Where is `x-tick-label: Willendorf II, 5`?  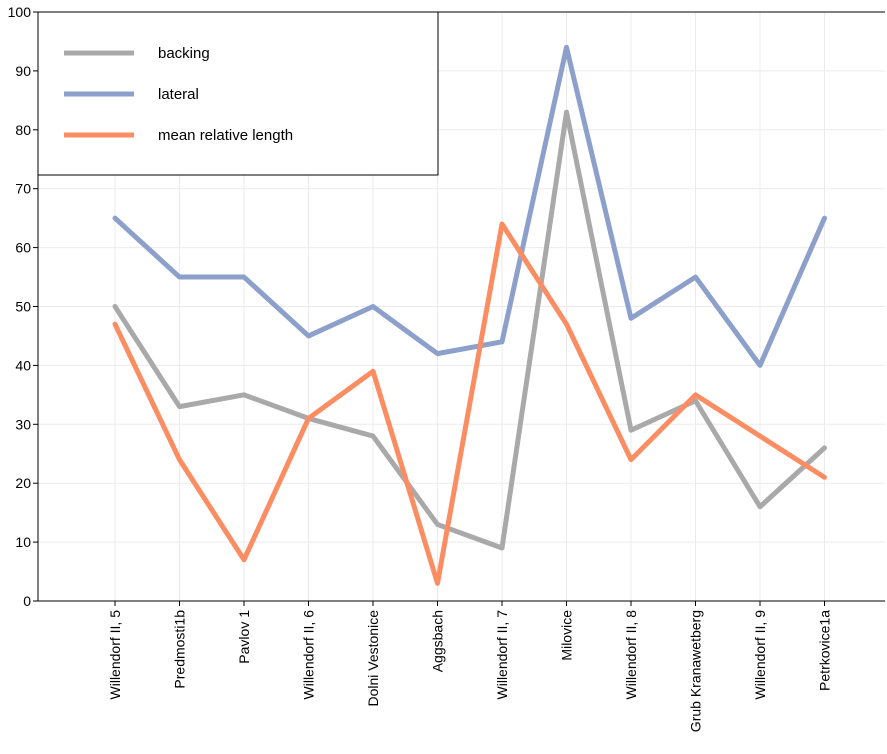
x-tick-label: Willendorf II, 5 is located at coordinates (115, 655).